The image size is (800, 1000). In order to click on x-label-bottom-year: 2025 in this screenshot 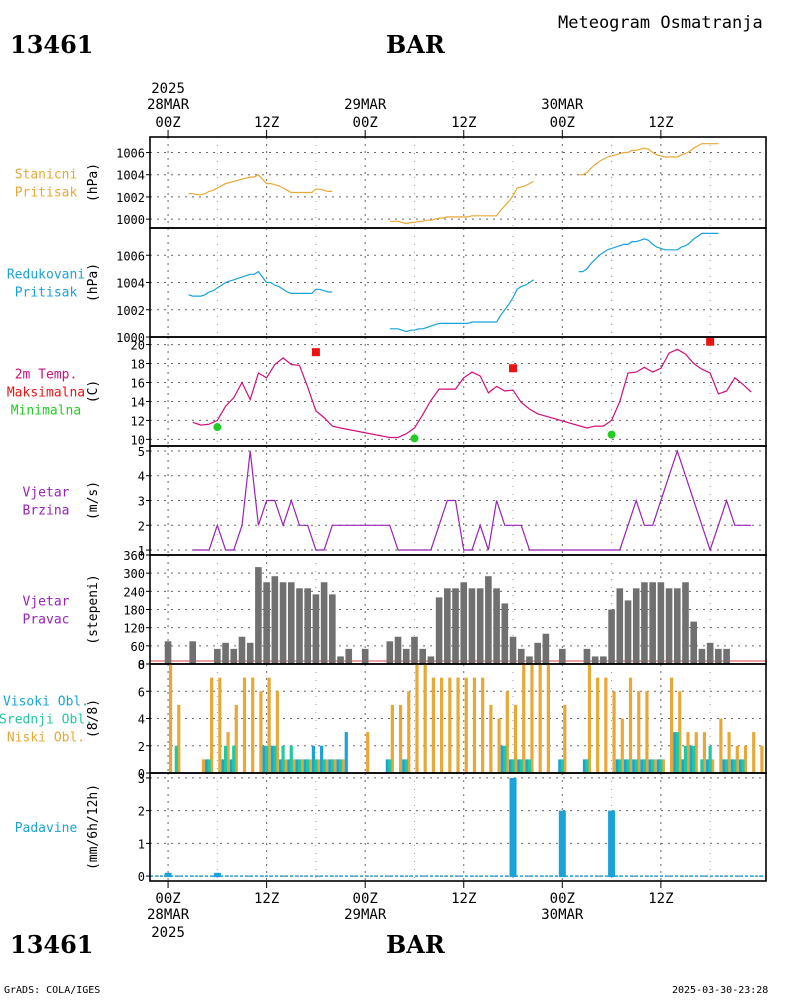, I will do `click(168, 933)`.